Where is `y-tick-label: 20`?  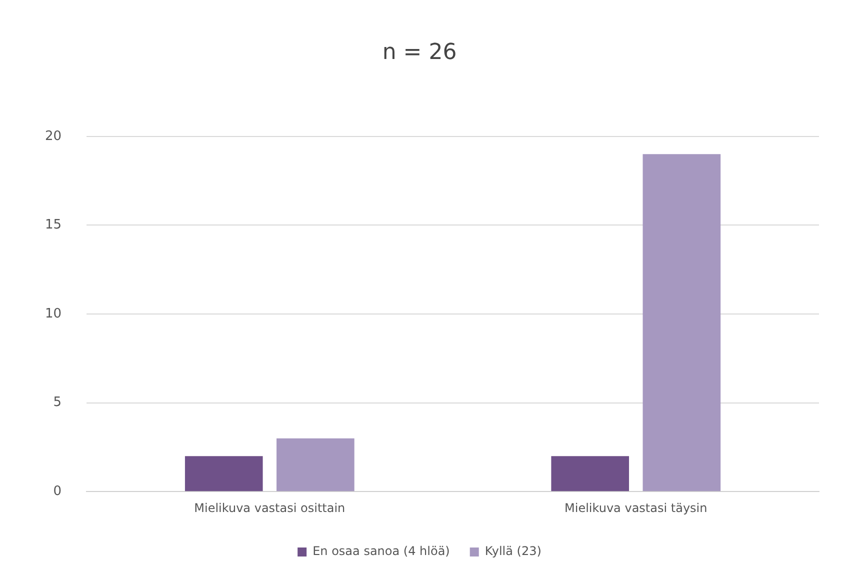
y-tick-label: 20 is located at coordinates (53, 136).